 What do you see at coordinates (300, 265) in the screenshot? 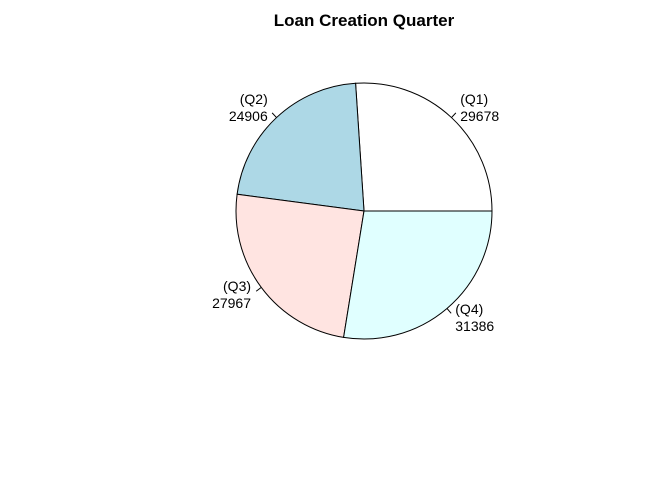
I see `pie-slice-q3` at bounding box center [300, 265].